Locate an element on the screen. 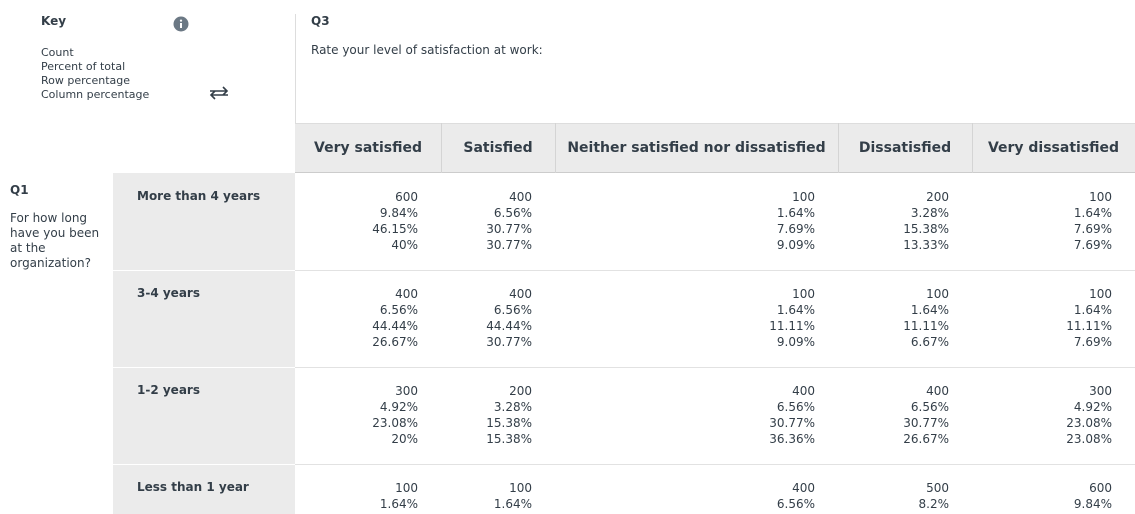 This screenshot has width=1135, height=514. table-cell: 200 3.28% 15.38% 15.38% is located at coordinates (486, 415).